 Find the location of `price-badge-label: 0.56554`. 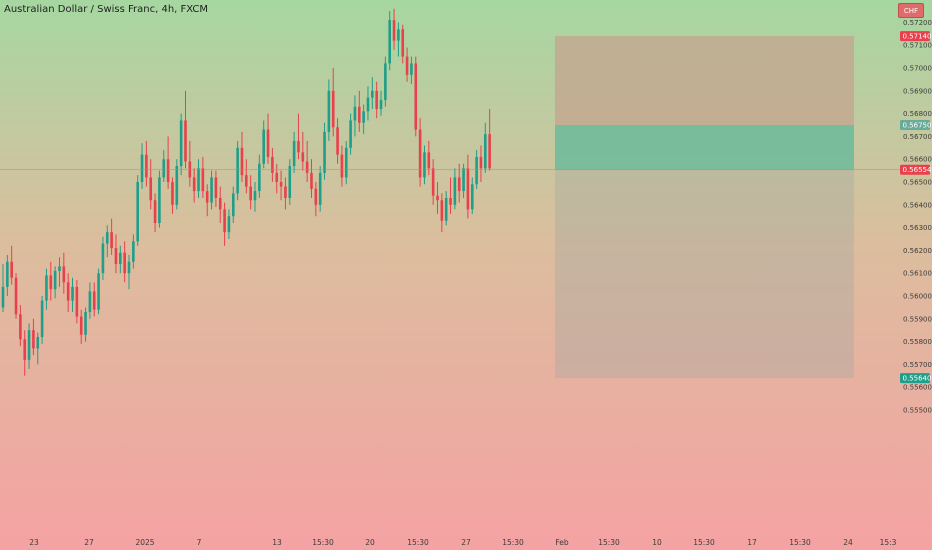

price-badge-label: 0.56554 is located at coordinates (917, 170).